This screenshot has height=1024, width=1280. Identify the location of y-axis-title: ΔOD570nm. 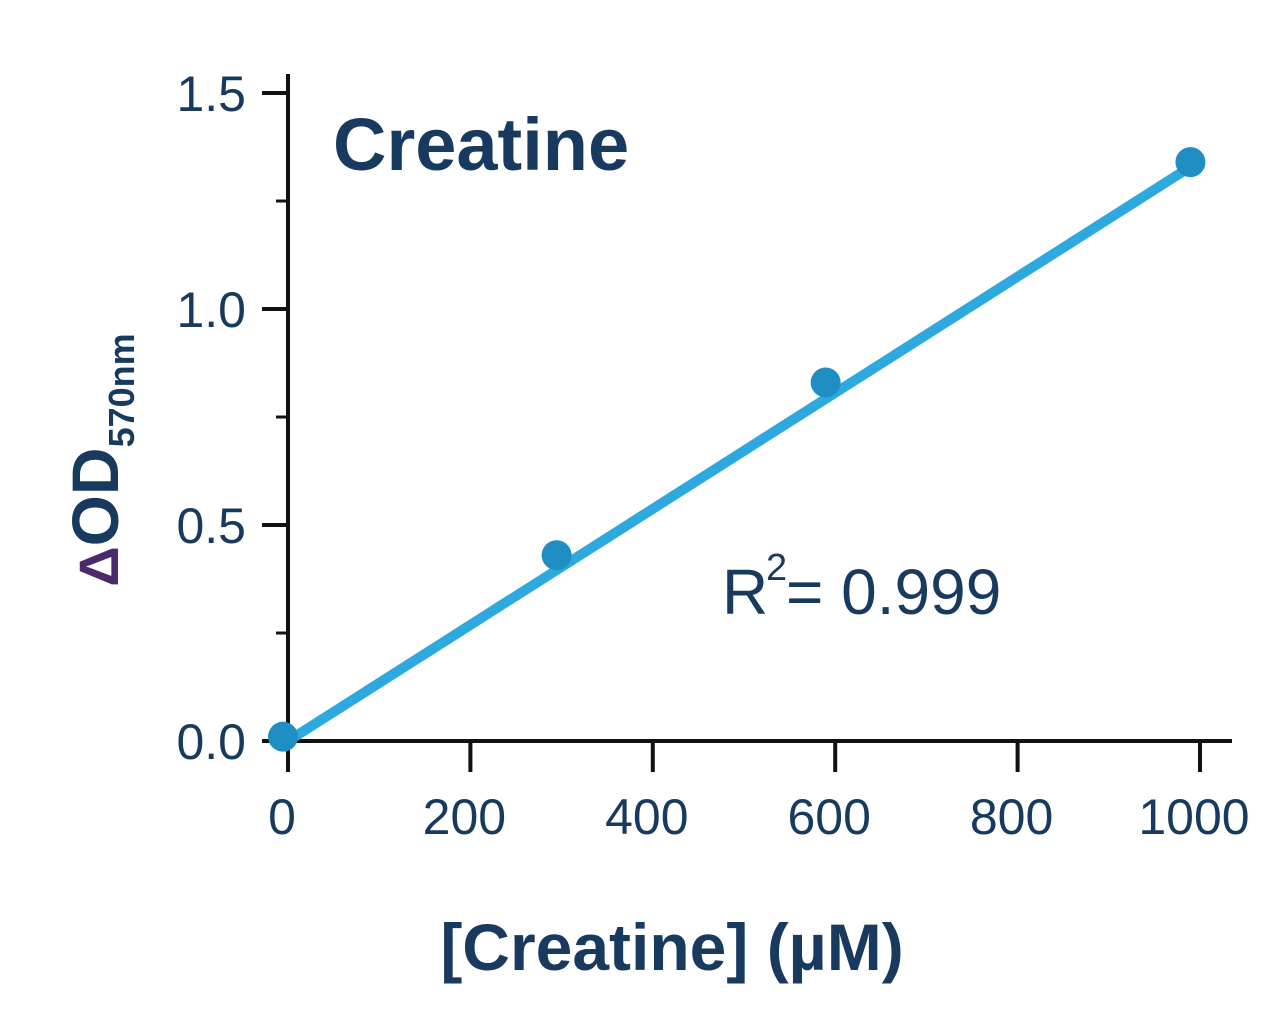
(100, 459).